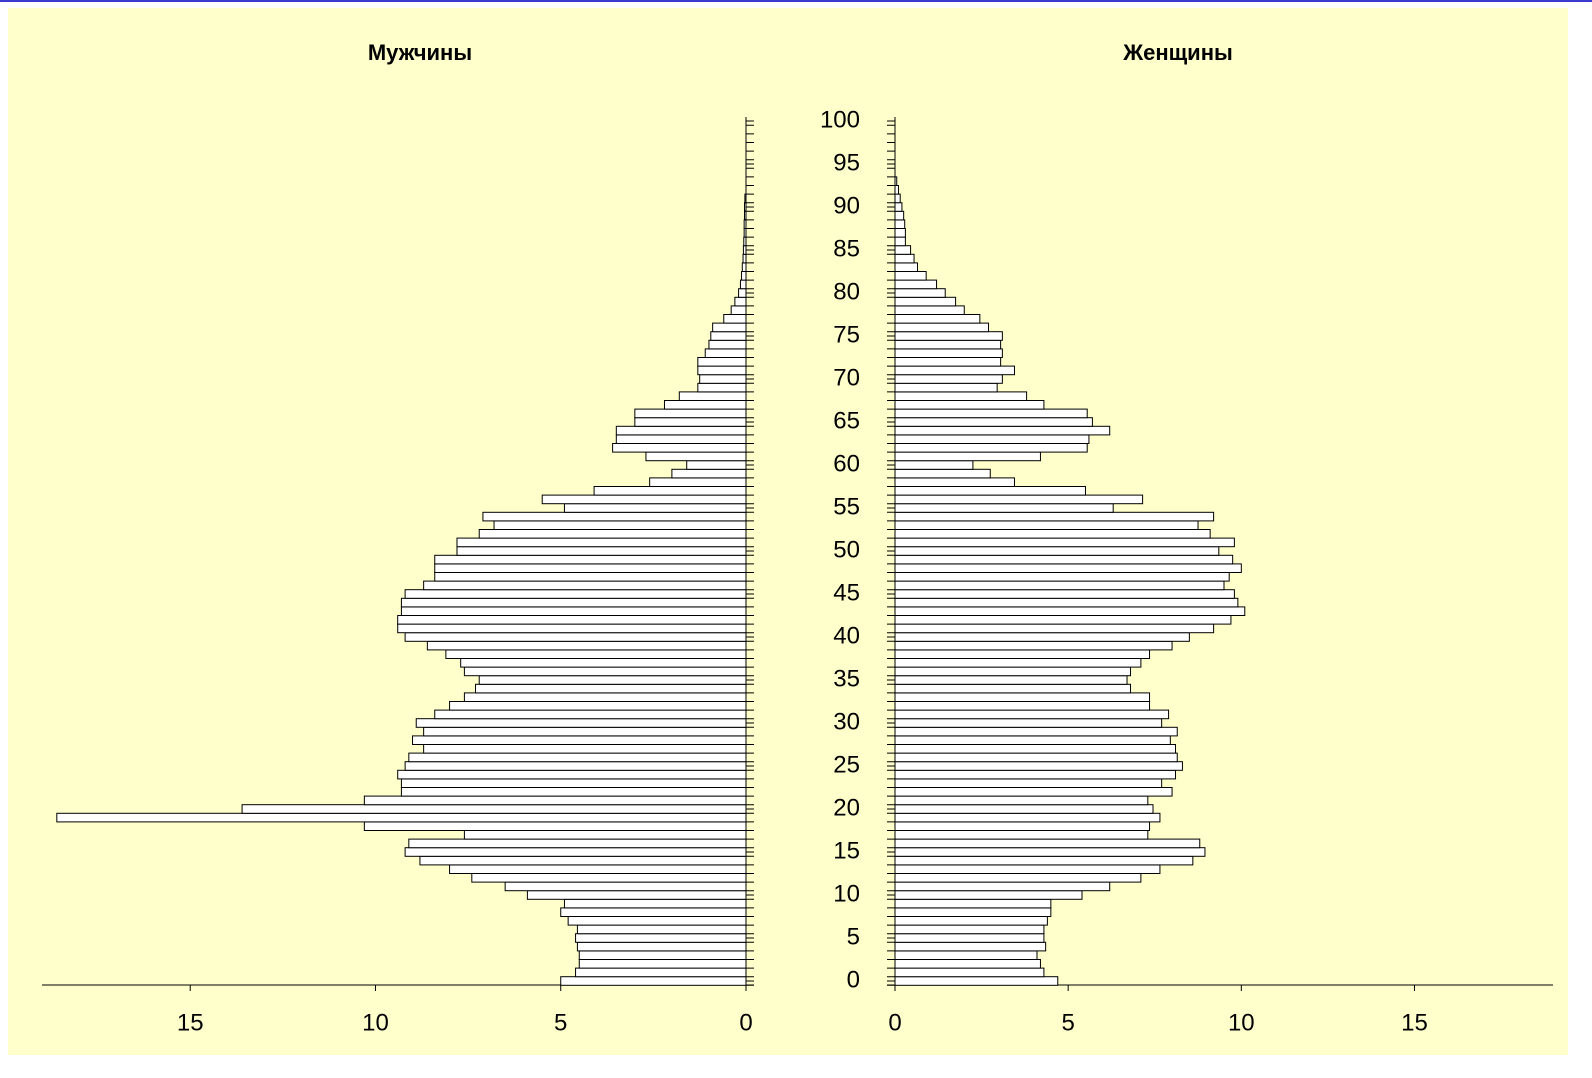  What do you see at coordinates (853, 979) in the screenshot?
I see `y-tick-label: 0` at bounding box center [853, 979].